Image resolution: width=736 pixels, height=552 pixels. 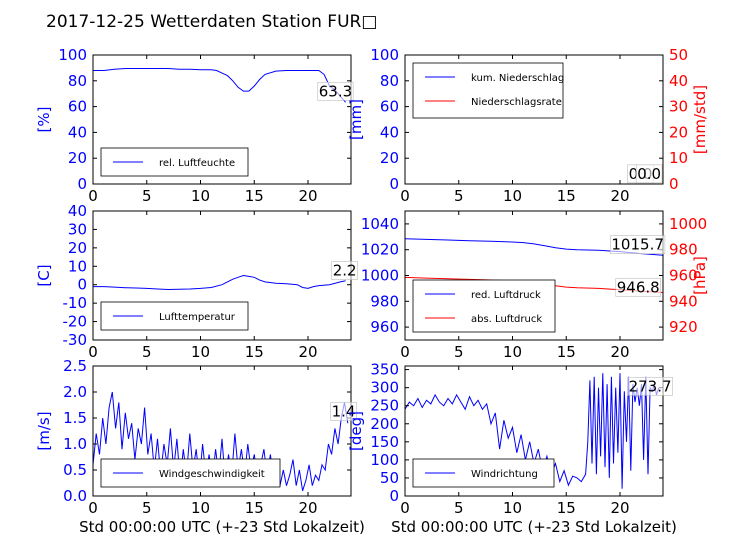 I want to click on y-tick-label: 350, so click(x=384, y=370).